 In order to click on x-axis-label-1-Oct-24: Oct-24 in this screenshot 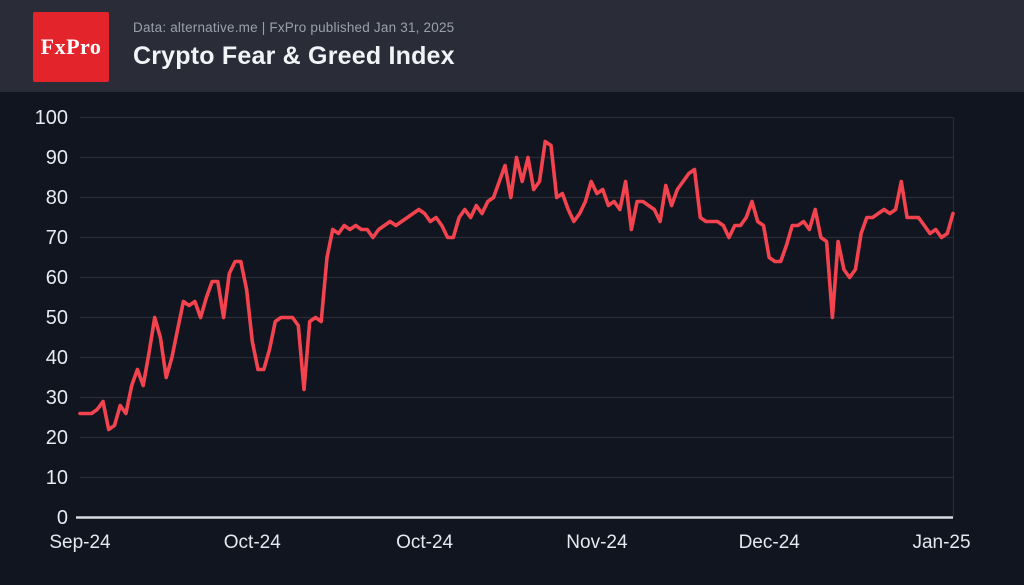, I will do `click(252, 542)`.